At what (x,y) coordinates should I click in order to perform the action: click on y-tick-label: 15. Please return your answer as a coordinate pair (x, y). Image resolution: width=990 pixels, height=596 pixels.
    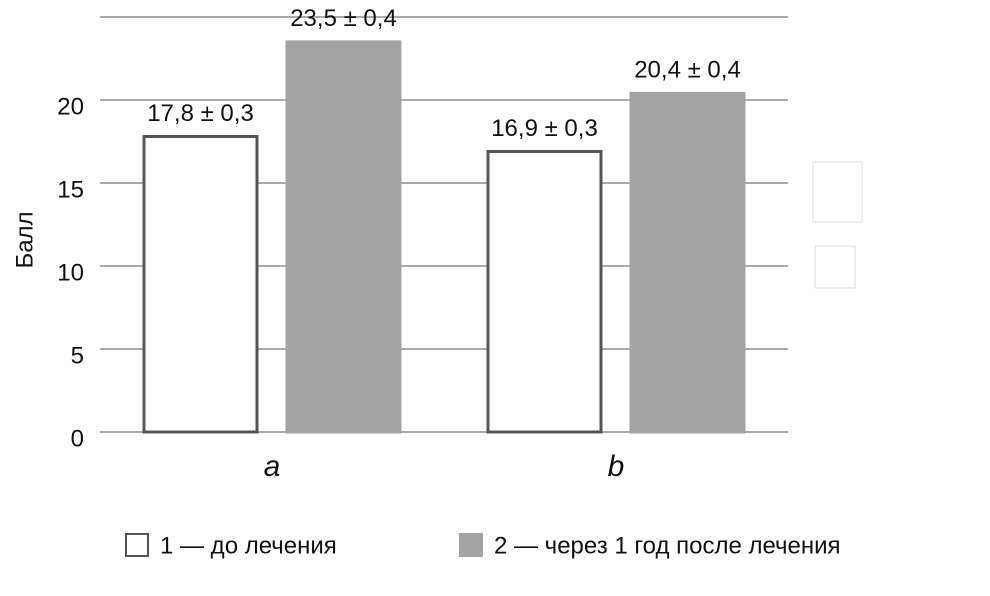
    Looking at the image, I should click on (70, 189).